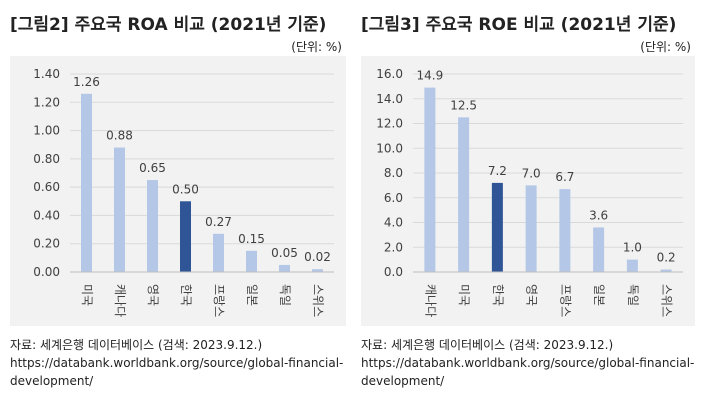  Describe the element at coordinates (599, 295) in the screenshot. I see `roe-category-label: 일본` at that location.